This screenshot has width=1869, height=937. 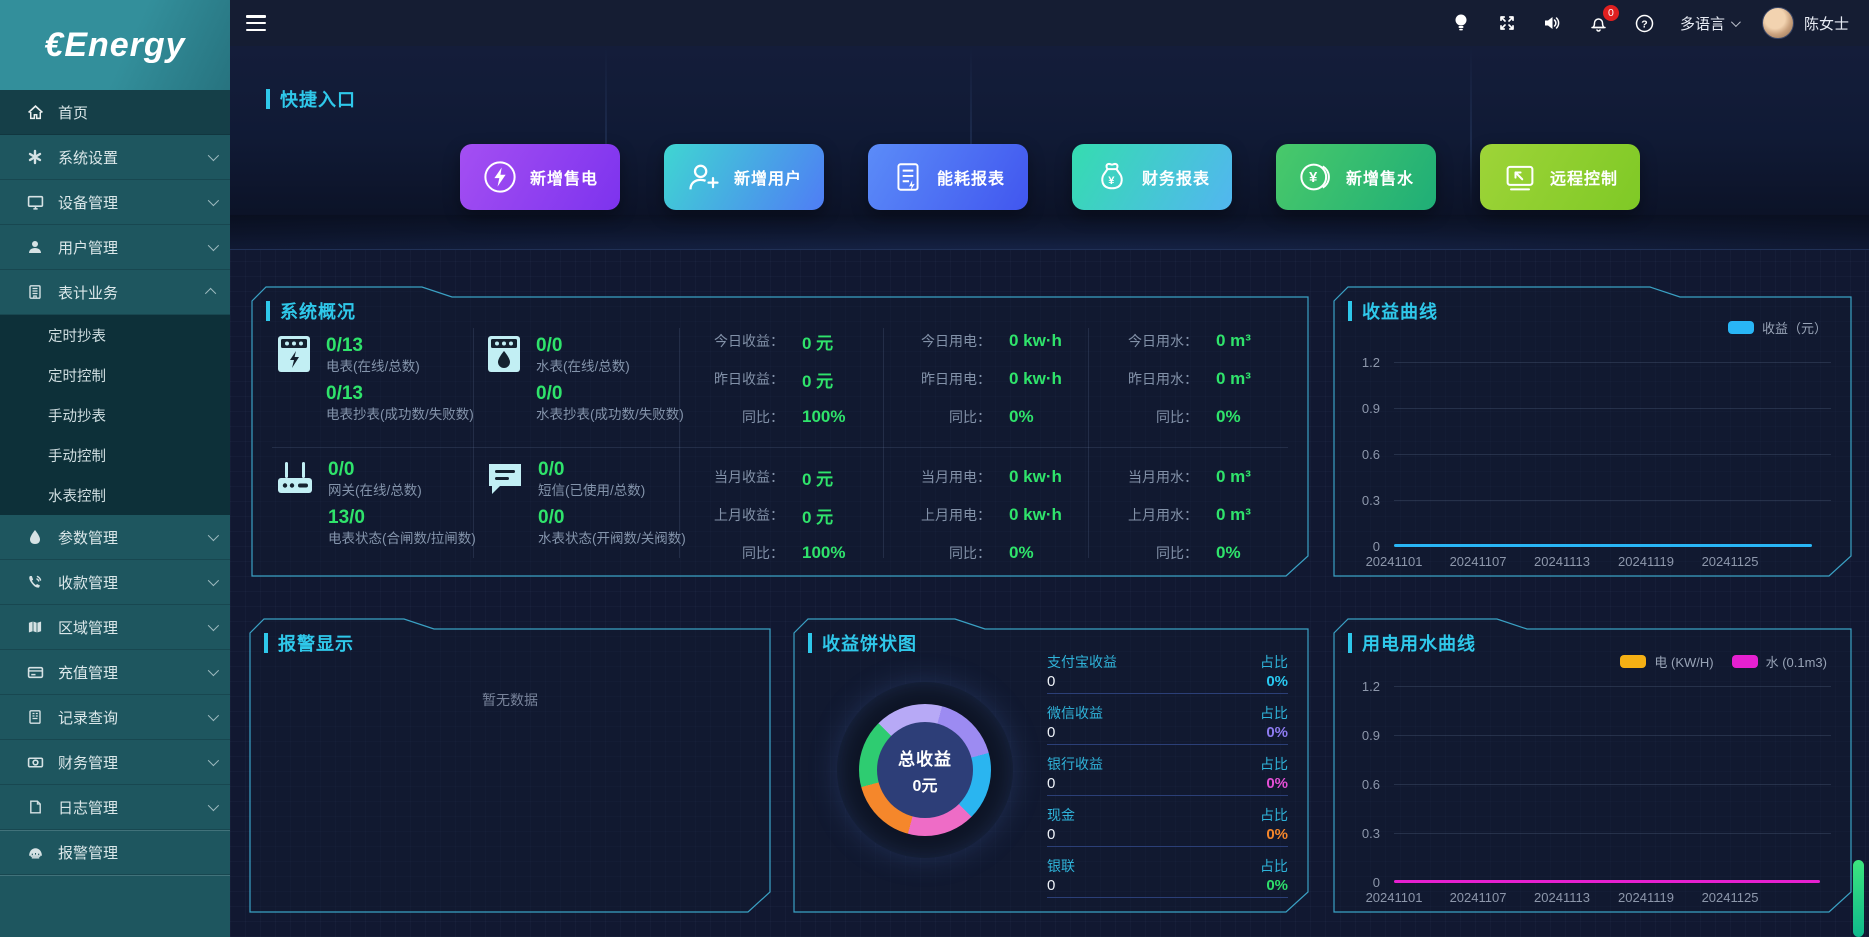 What do you see at coordinates (256, 23) in the screenshot?
I see `menu-toggle-icon` at bounding box center [256, 23].